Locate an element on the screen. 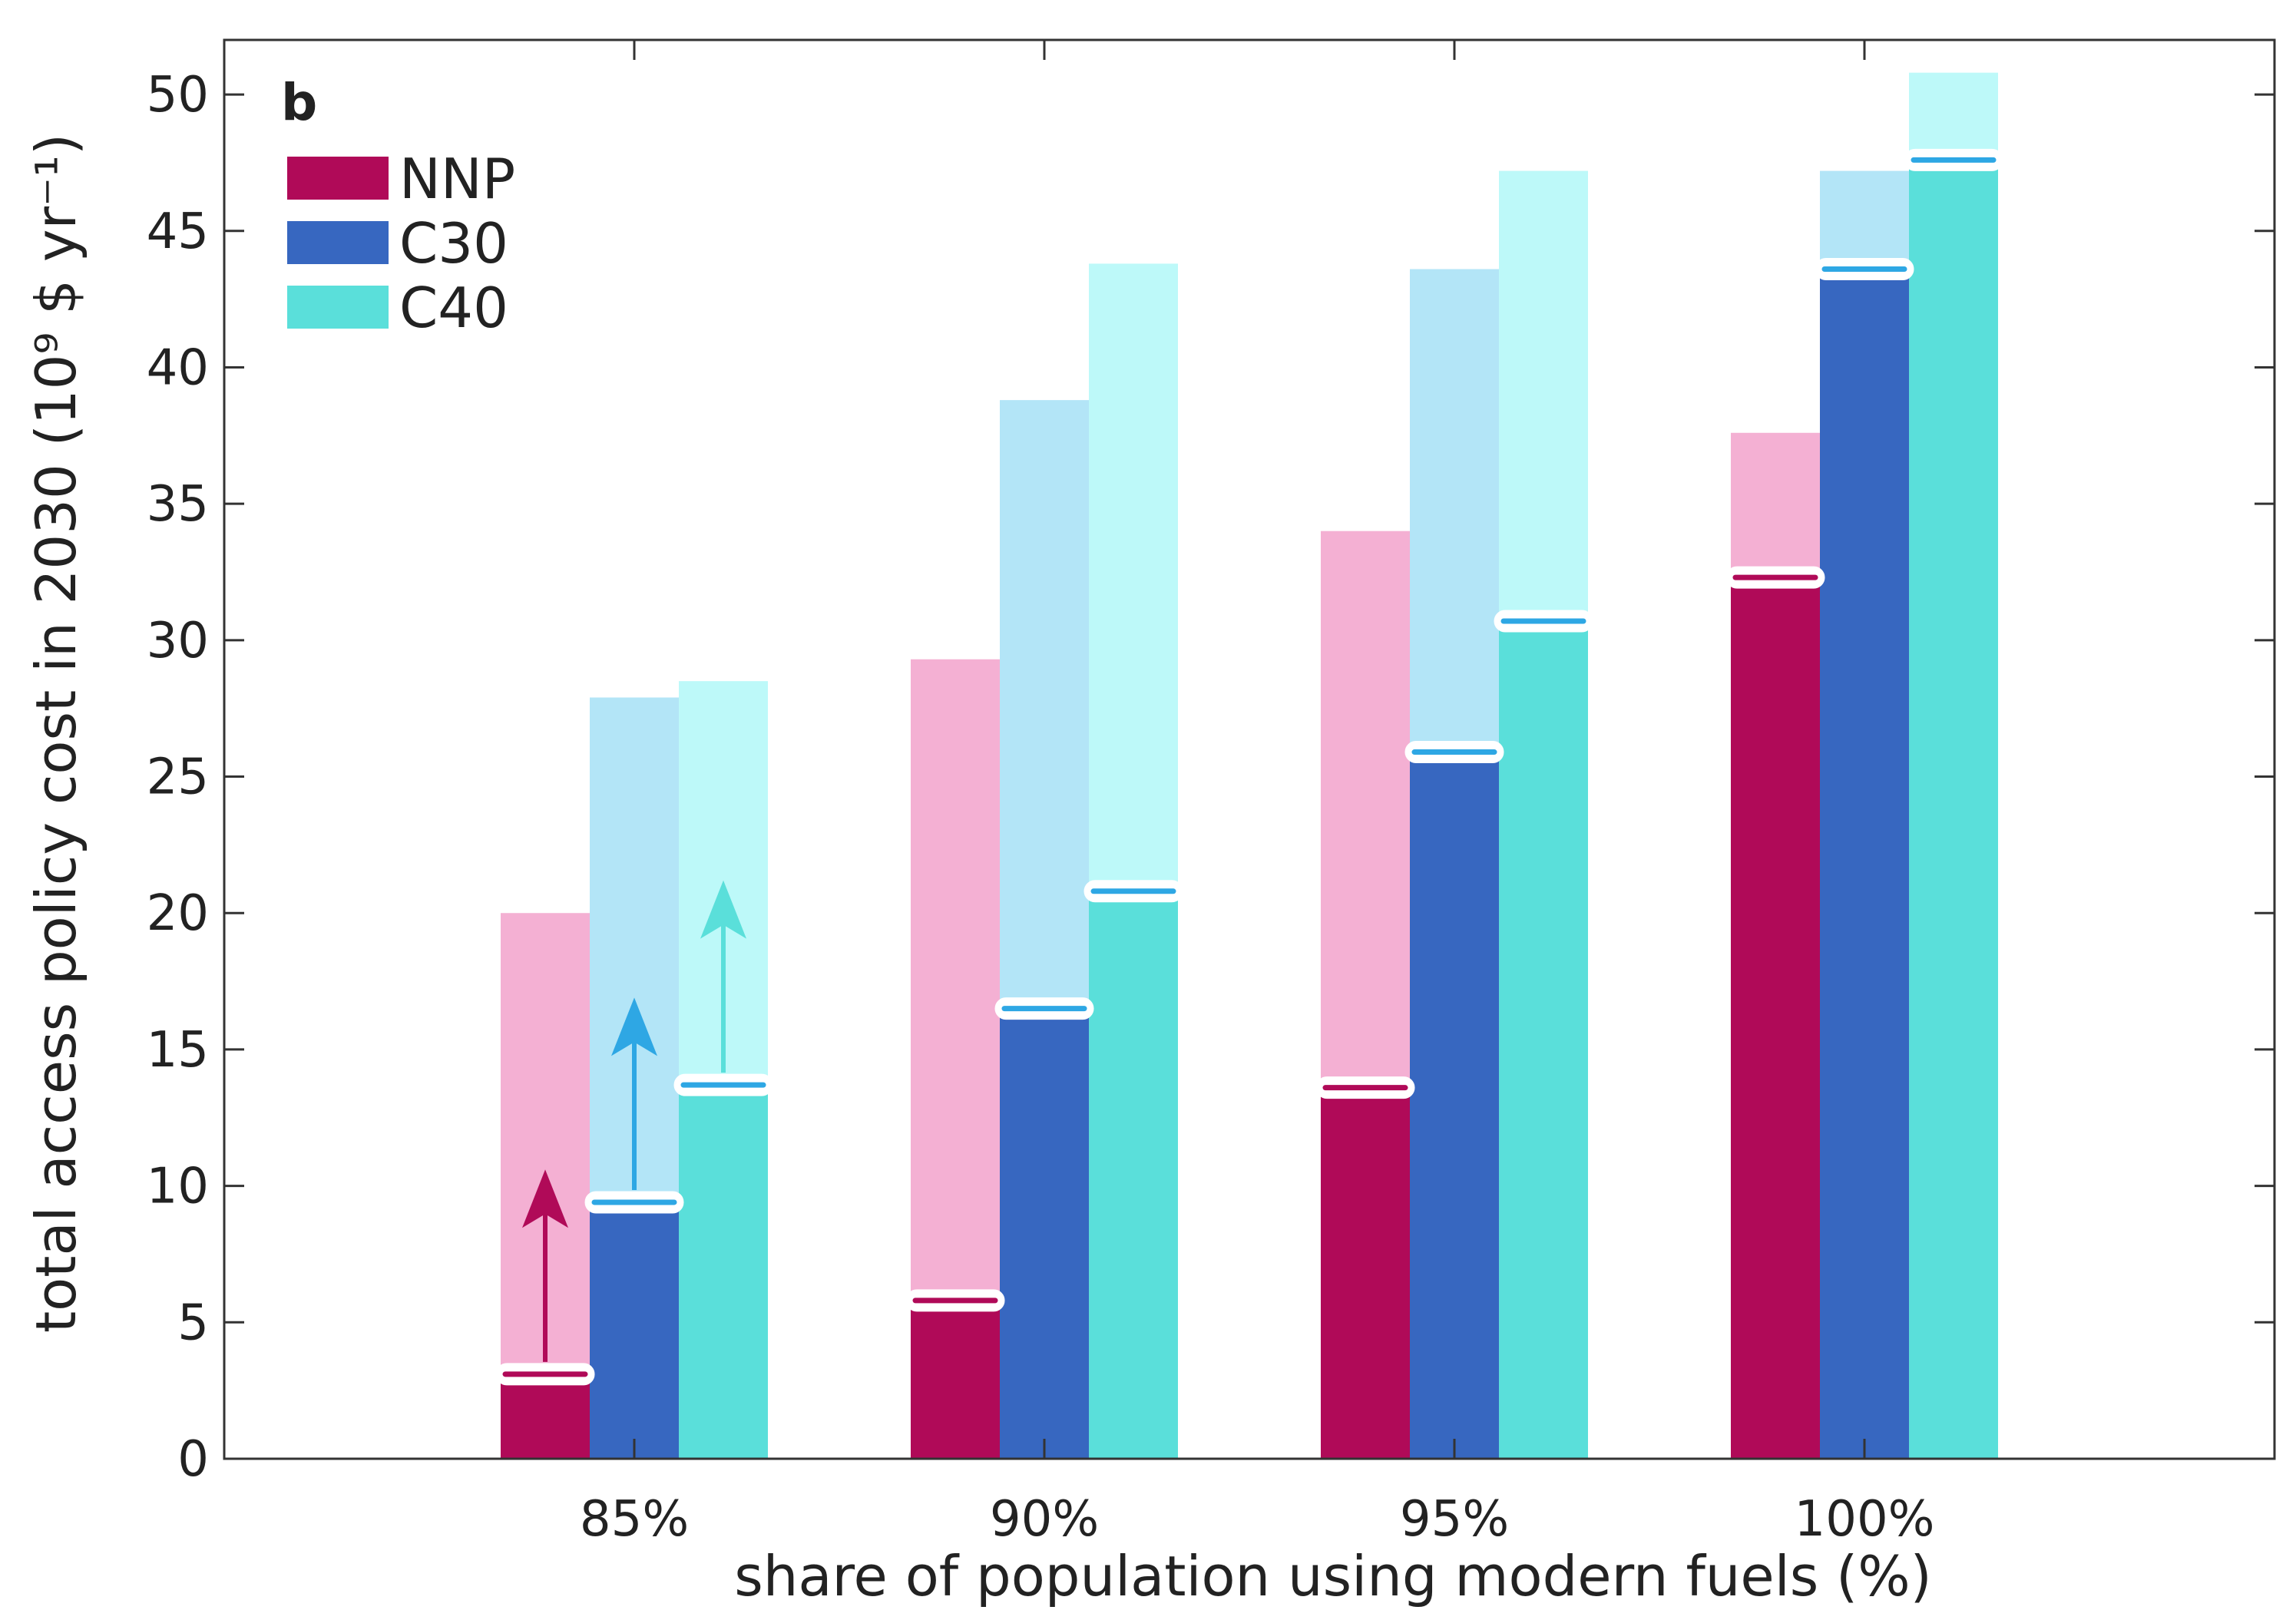 Image resolution: width=2296 pixels, height=1610 pixels. arrow-head-NNP is located at coordinates (545, 1198).